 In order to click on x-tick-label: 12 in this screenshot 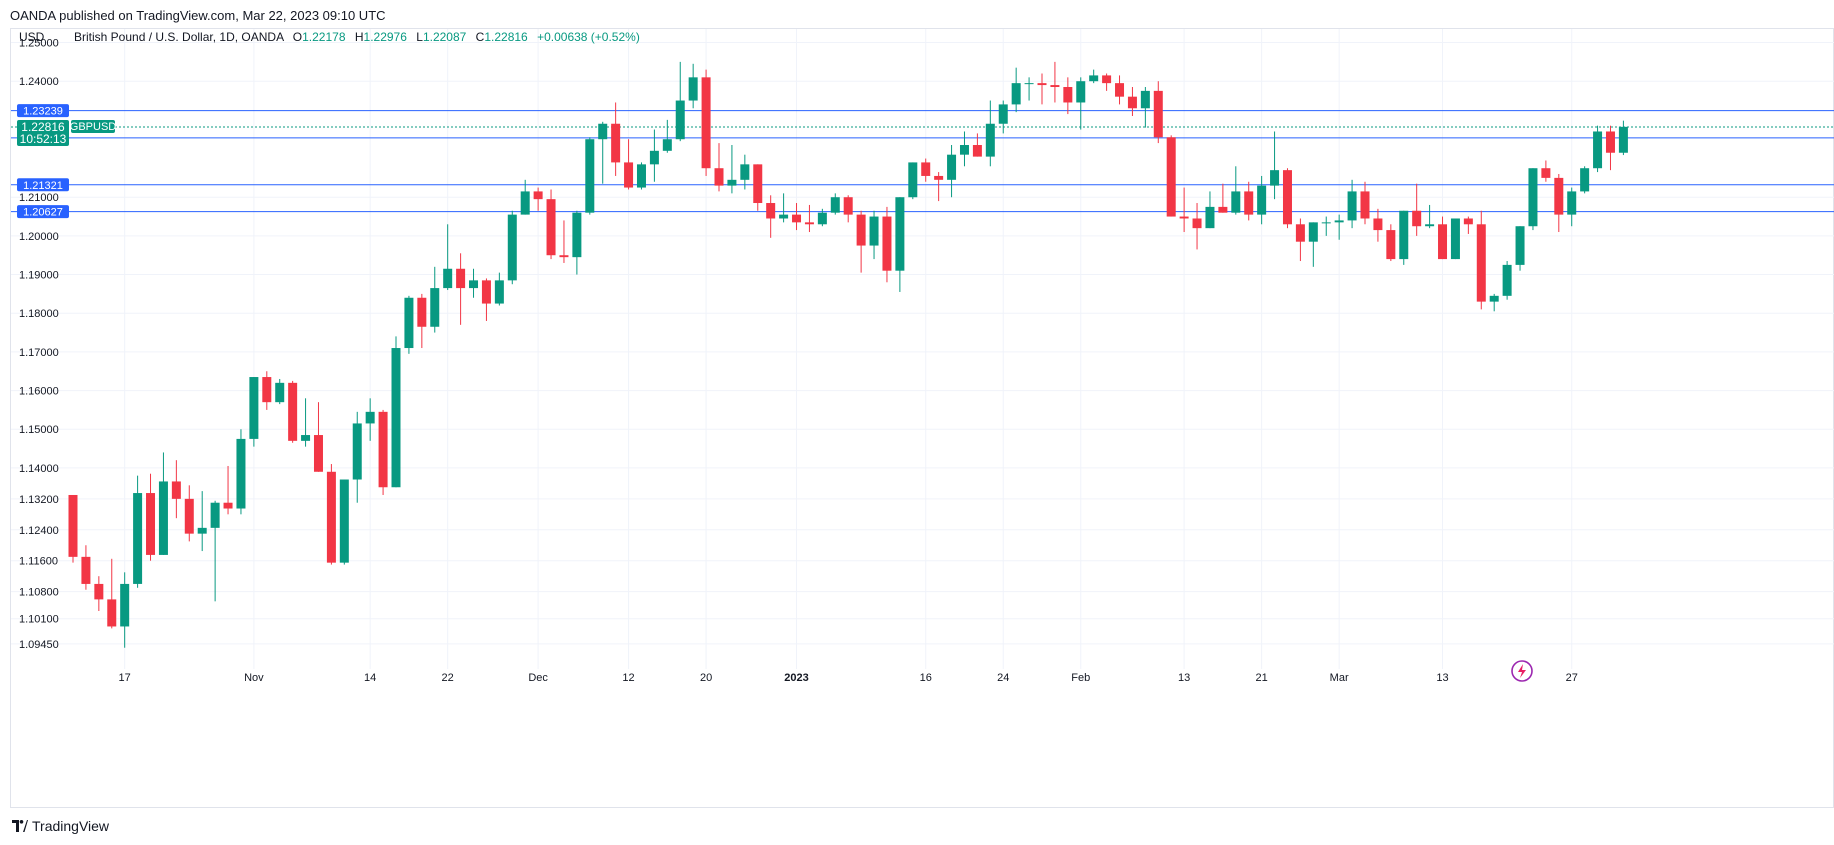, I will do `click(628, 678)`.